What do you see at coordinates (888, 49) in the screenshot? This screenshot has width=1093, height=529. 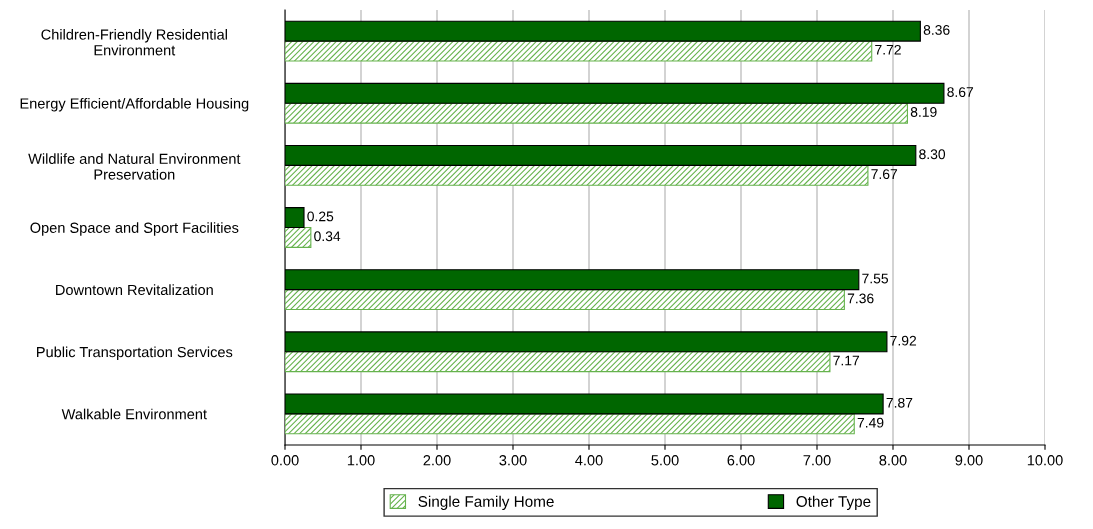 I see `data-label: 7.72` at bounding box center [888, 49].